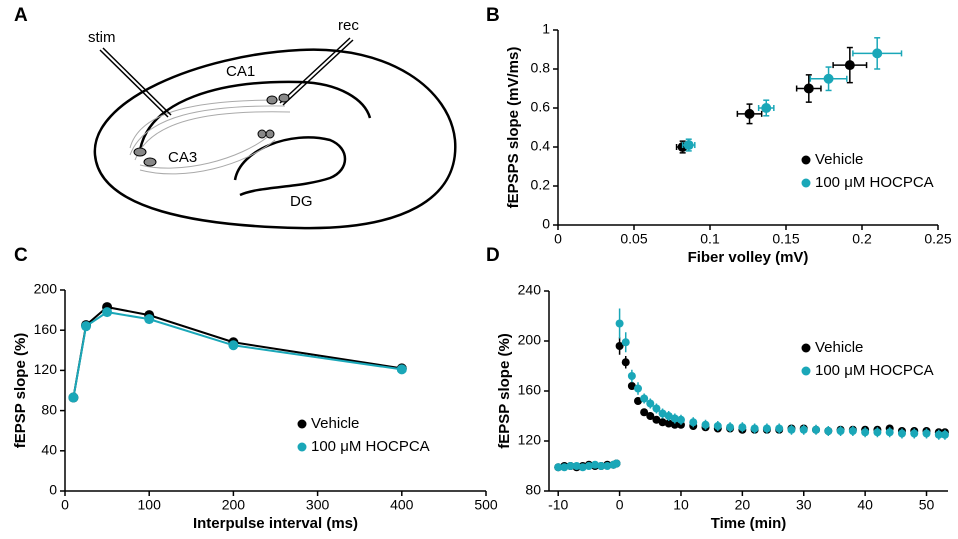  Describe the element at coordinates (486, 505) in the screenshot. I see `x-tick-label: 500` at that location.